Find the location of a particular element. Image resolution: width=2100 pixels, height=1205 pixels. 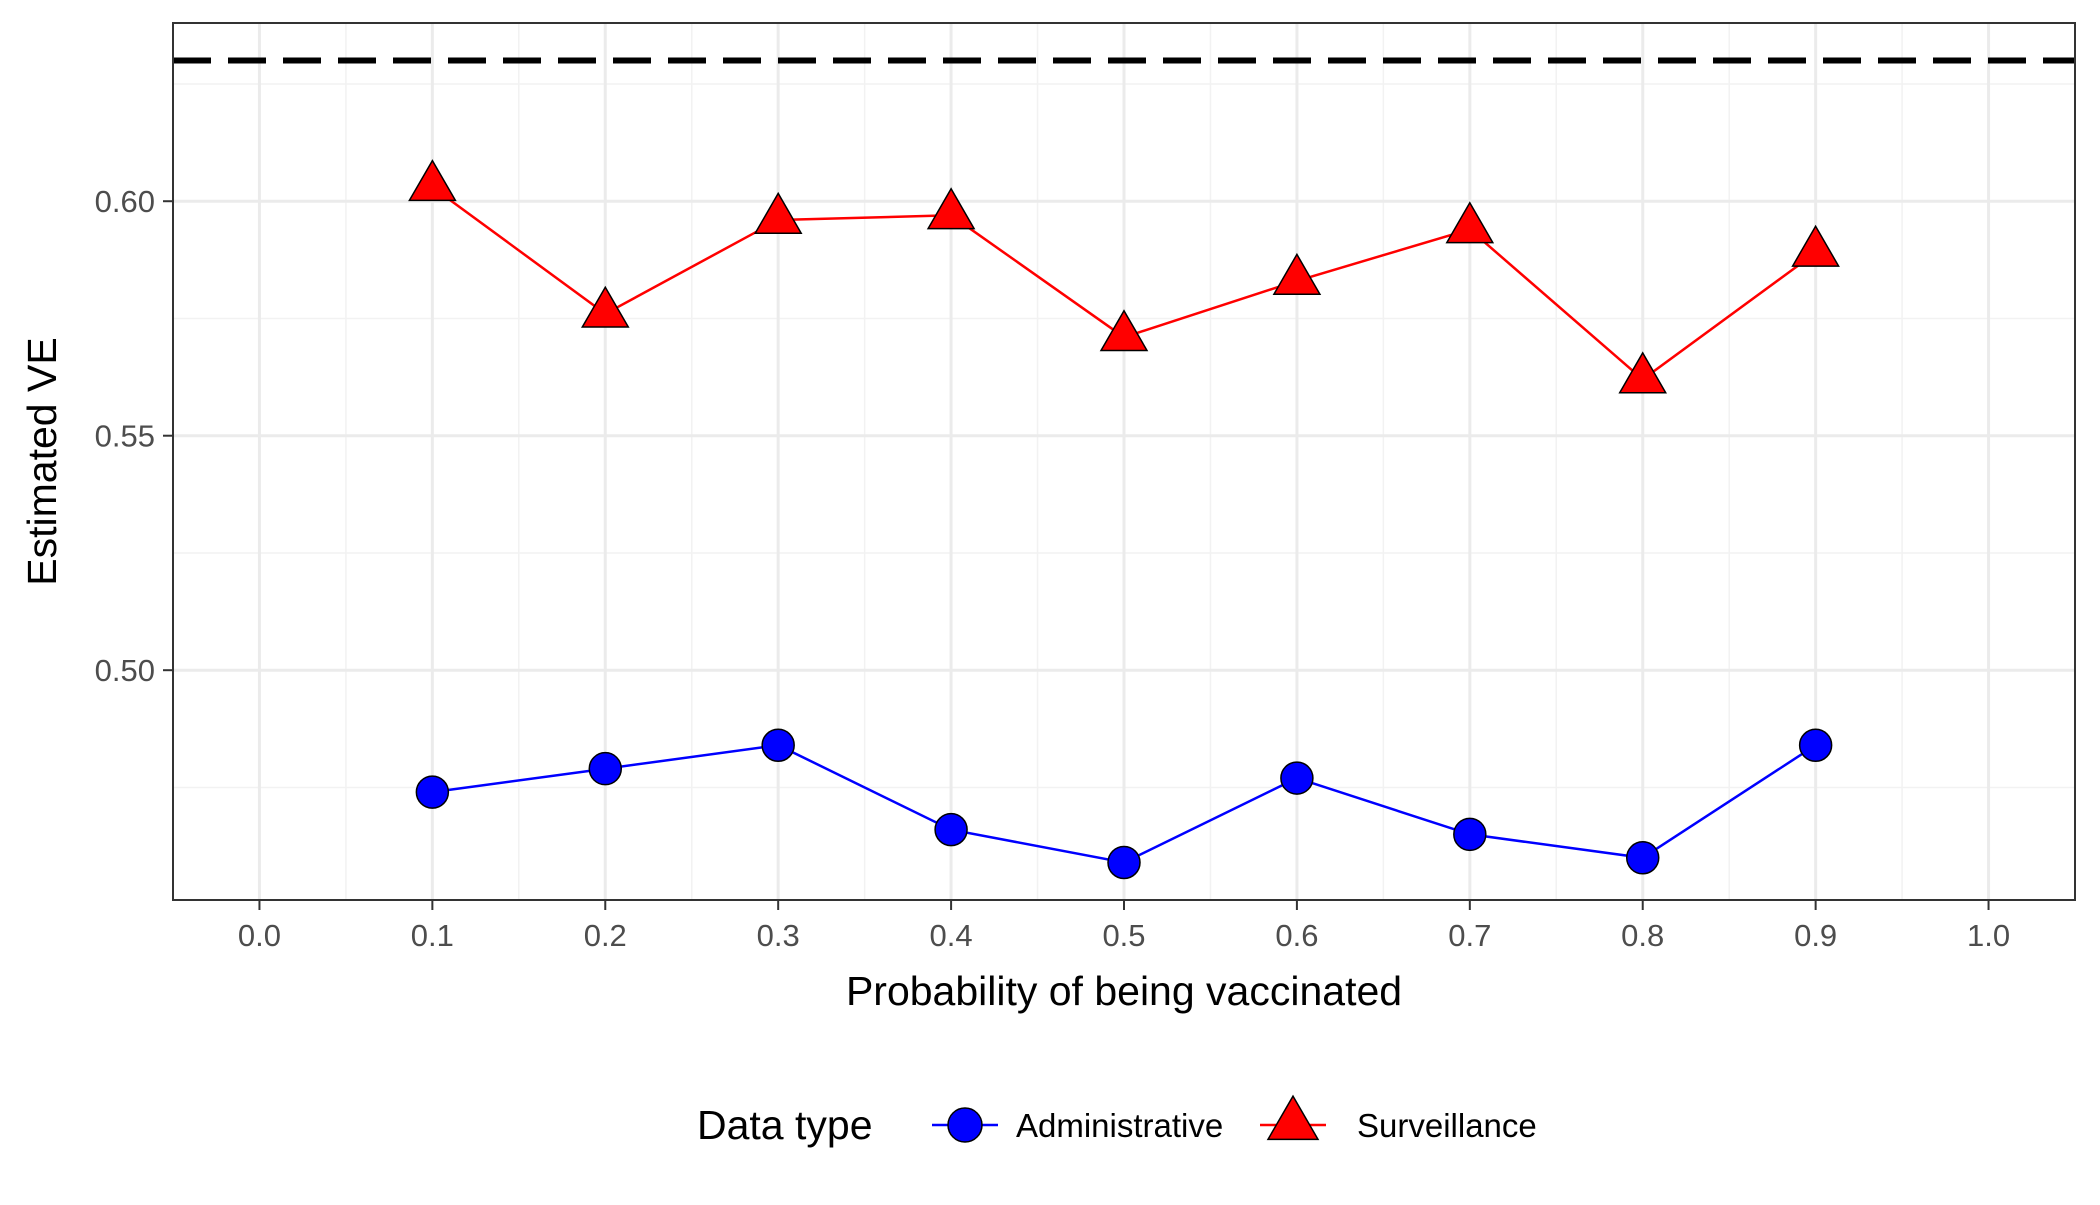

x-tick-label: 0.1 is located at coordinates (432, 935).